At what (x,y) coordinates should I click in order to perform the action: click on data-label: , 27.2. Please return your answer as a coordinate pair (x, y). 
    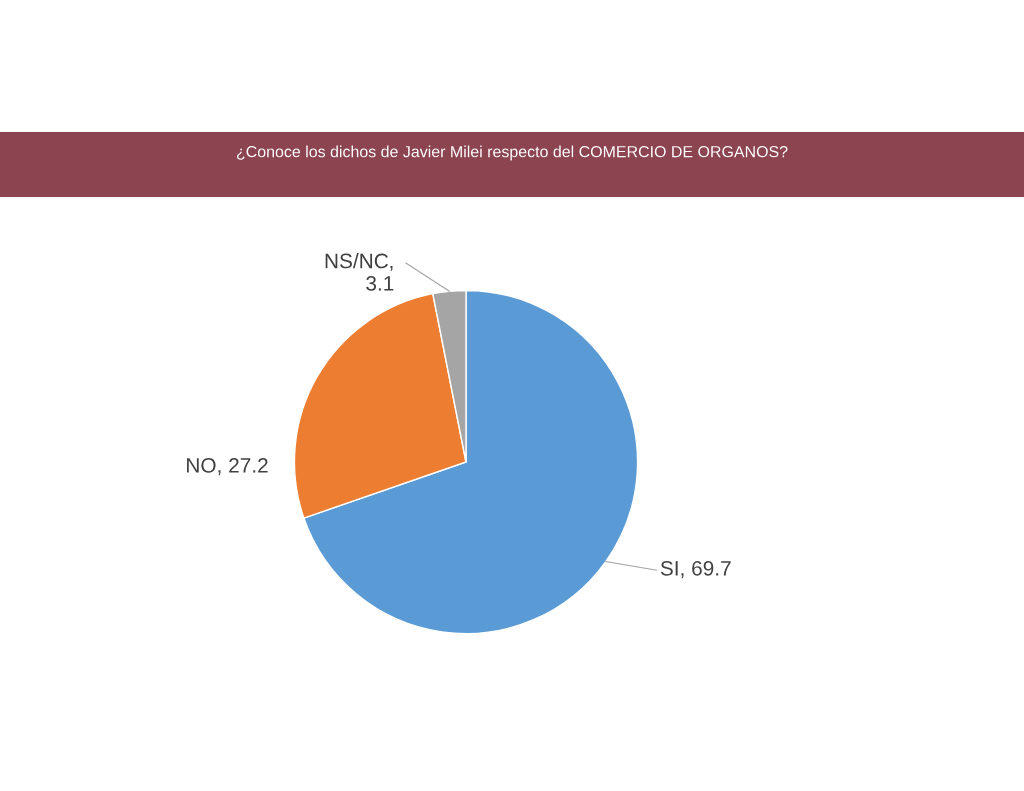
    Looking at the image, I should click on (243, 466).